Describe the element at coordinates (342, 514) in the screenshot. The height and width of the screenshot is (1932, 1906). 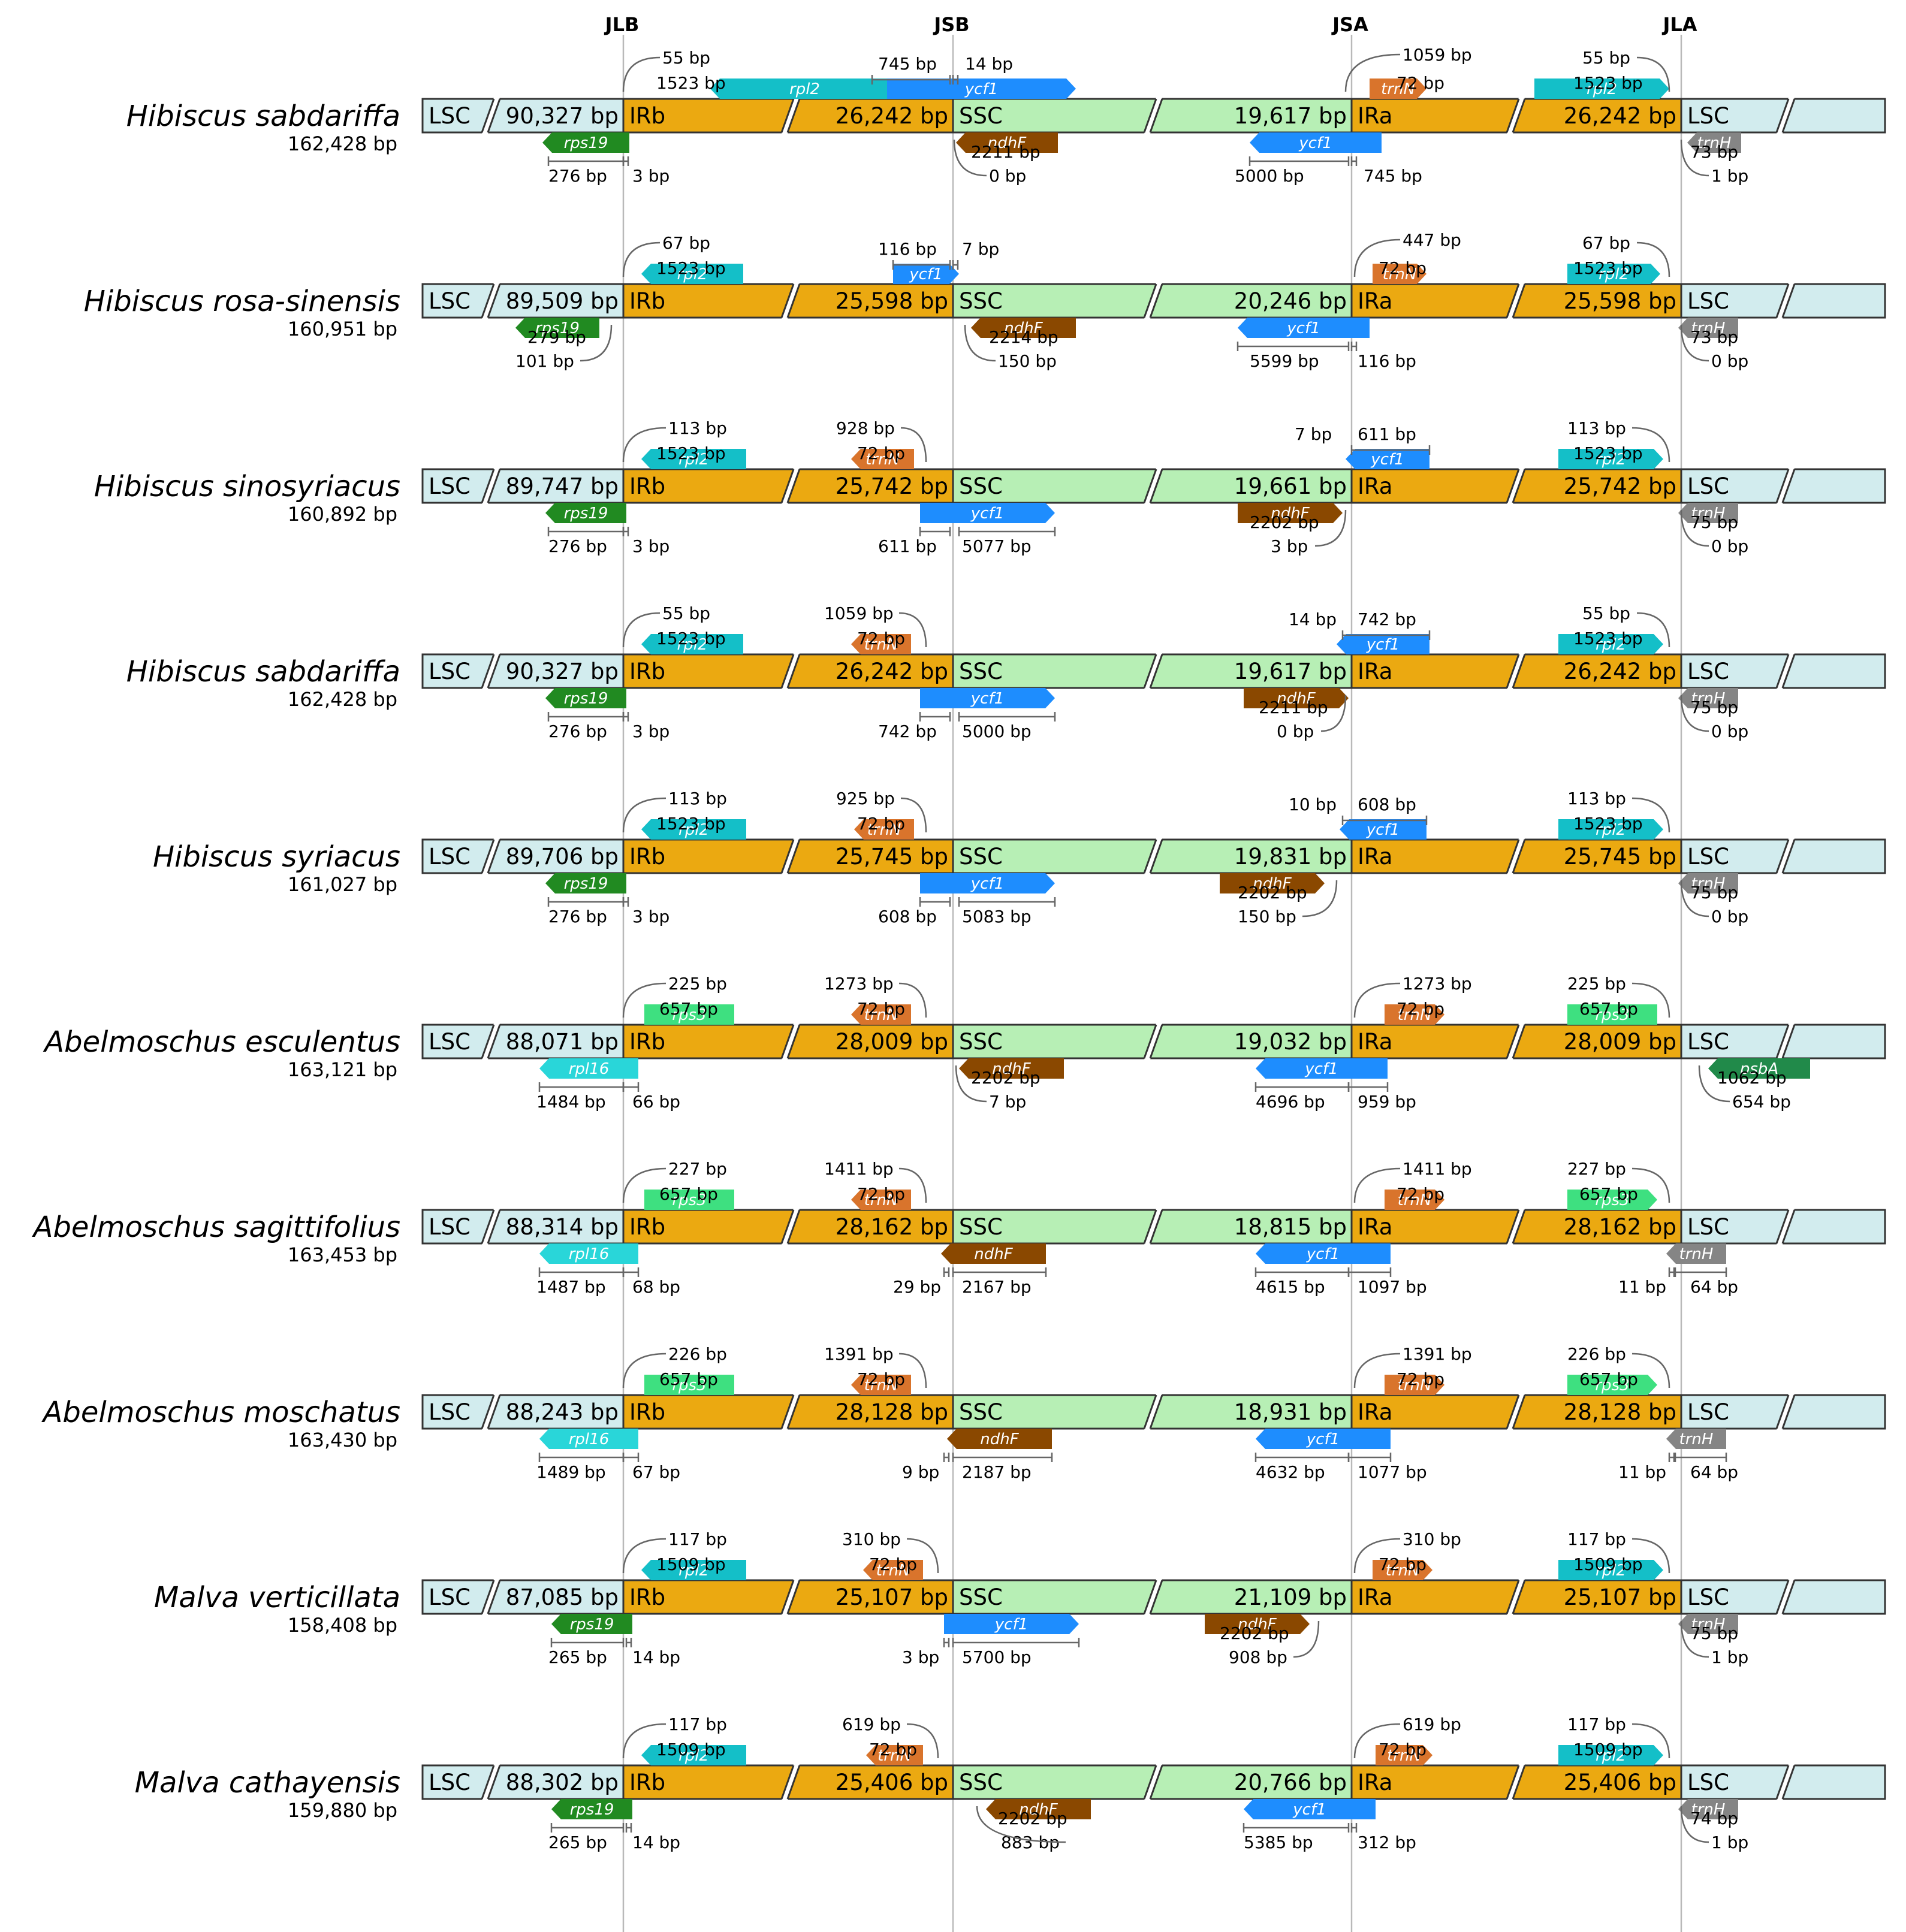
I see `genome-length: 160,892 bp` at that location.